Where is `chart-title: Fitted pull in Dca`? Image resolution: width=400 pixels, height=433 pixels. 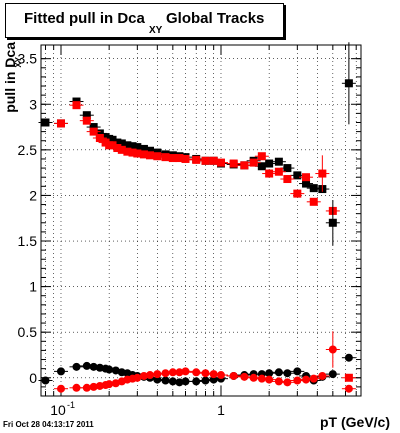
chart-title: Fitted pull in Dca is located at coordinates (84, 18).